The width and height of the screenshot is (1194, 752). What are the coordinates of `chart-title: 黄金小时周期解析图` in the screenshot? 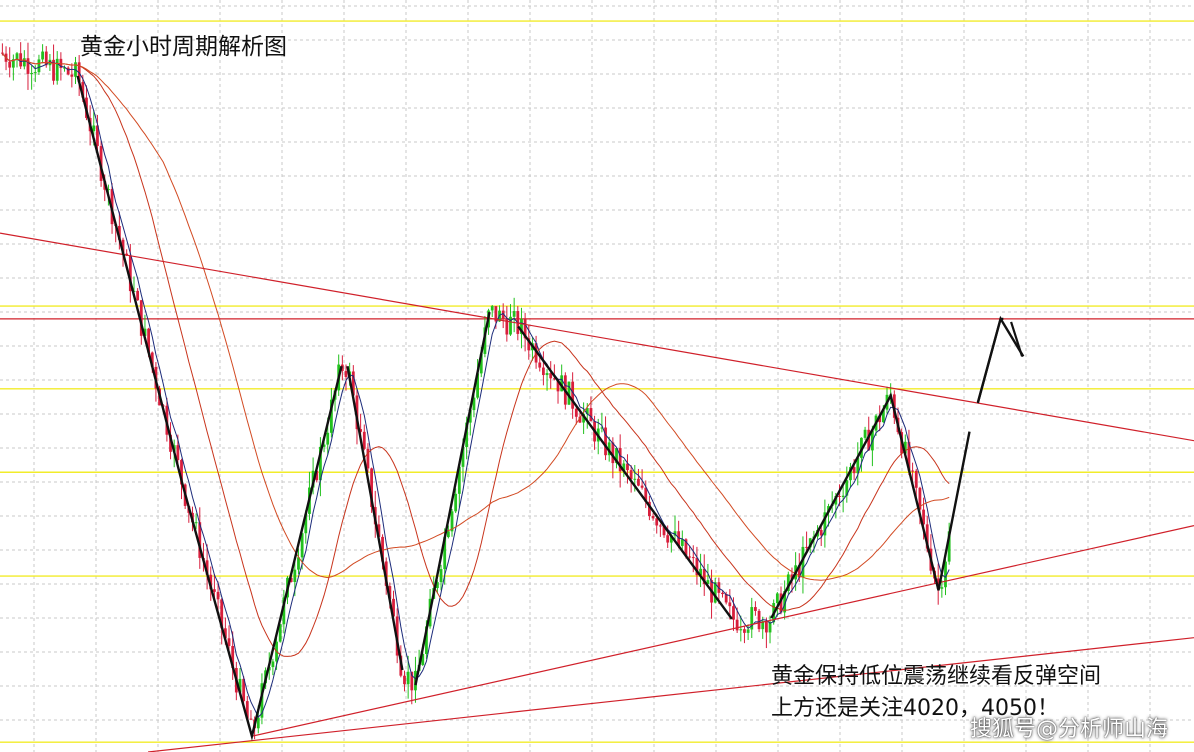 It's located at (183, 47).